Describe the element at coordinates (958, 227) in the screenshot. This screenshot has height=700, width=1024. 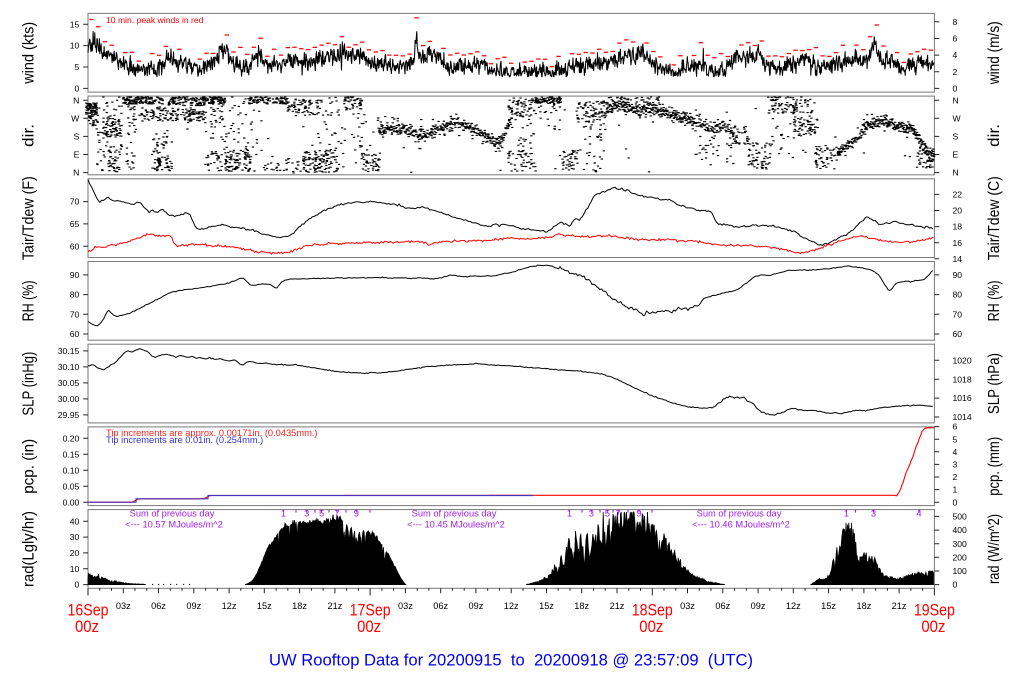
I see `svg-text: 18` at that location.